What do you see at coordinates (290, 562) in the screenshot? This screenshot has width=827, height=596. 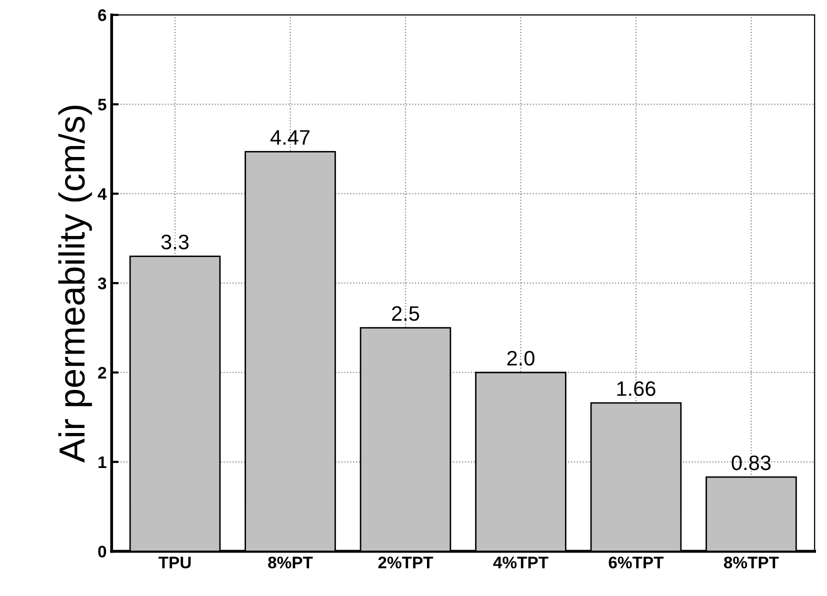 I see `x-tick-label: 8%PT` at bounding box center [290, 562].